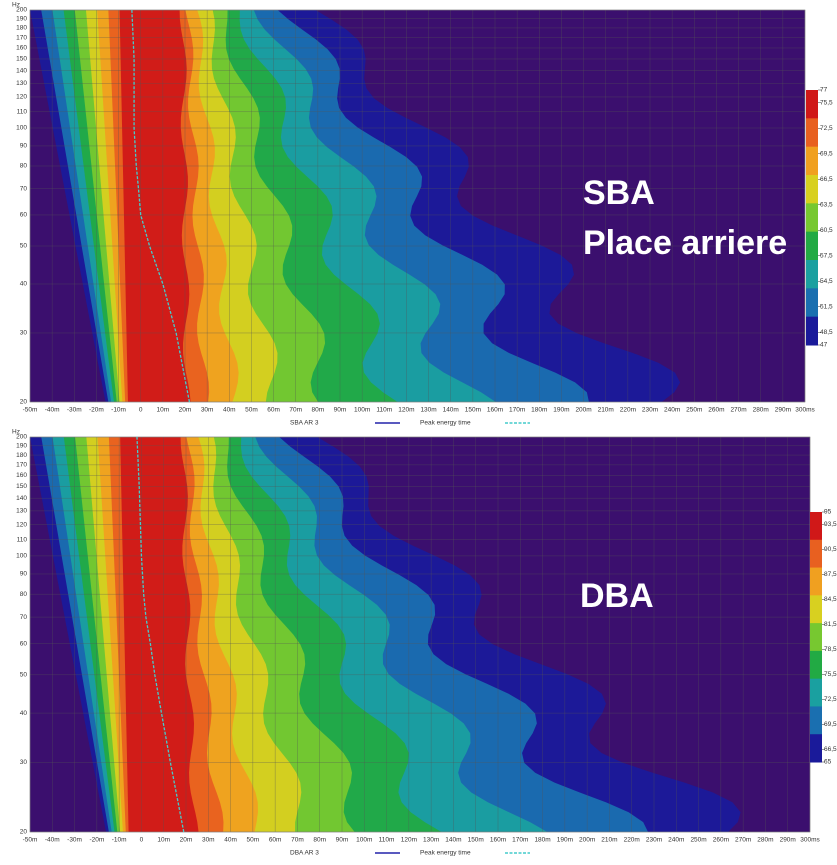  Describe the element at coordinates (342, 840) in the screenshot. I see `x-tick-label: 90m` at that location.